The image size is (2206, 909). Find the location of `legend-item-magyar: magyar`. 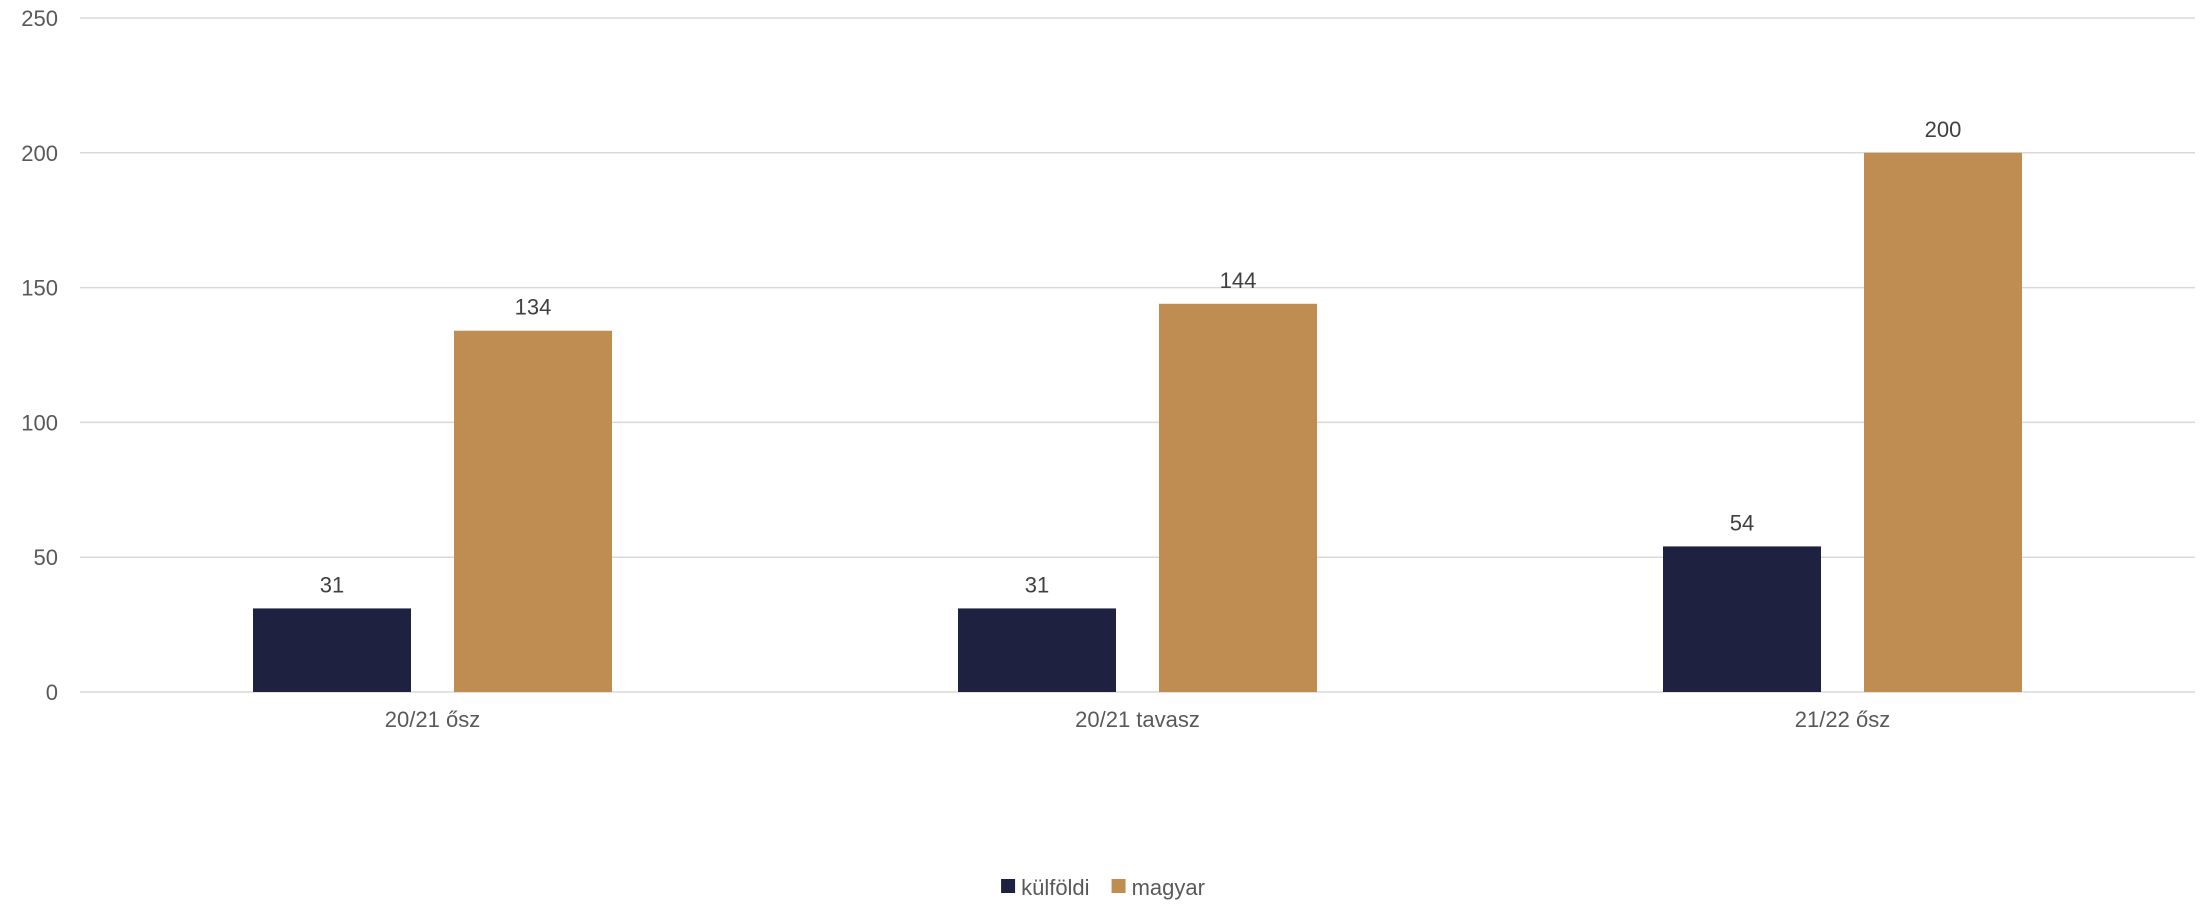

legend-item-magyar: magyar is located at coordinates (1158, 887).